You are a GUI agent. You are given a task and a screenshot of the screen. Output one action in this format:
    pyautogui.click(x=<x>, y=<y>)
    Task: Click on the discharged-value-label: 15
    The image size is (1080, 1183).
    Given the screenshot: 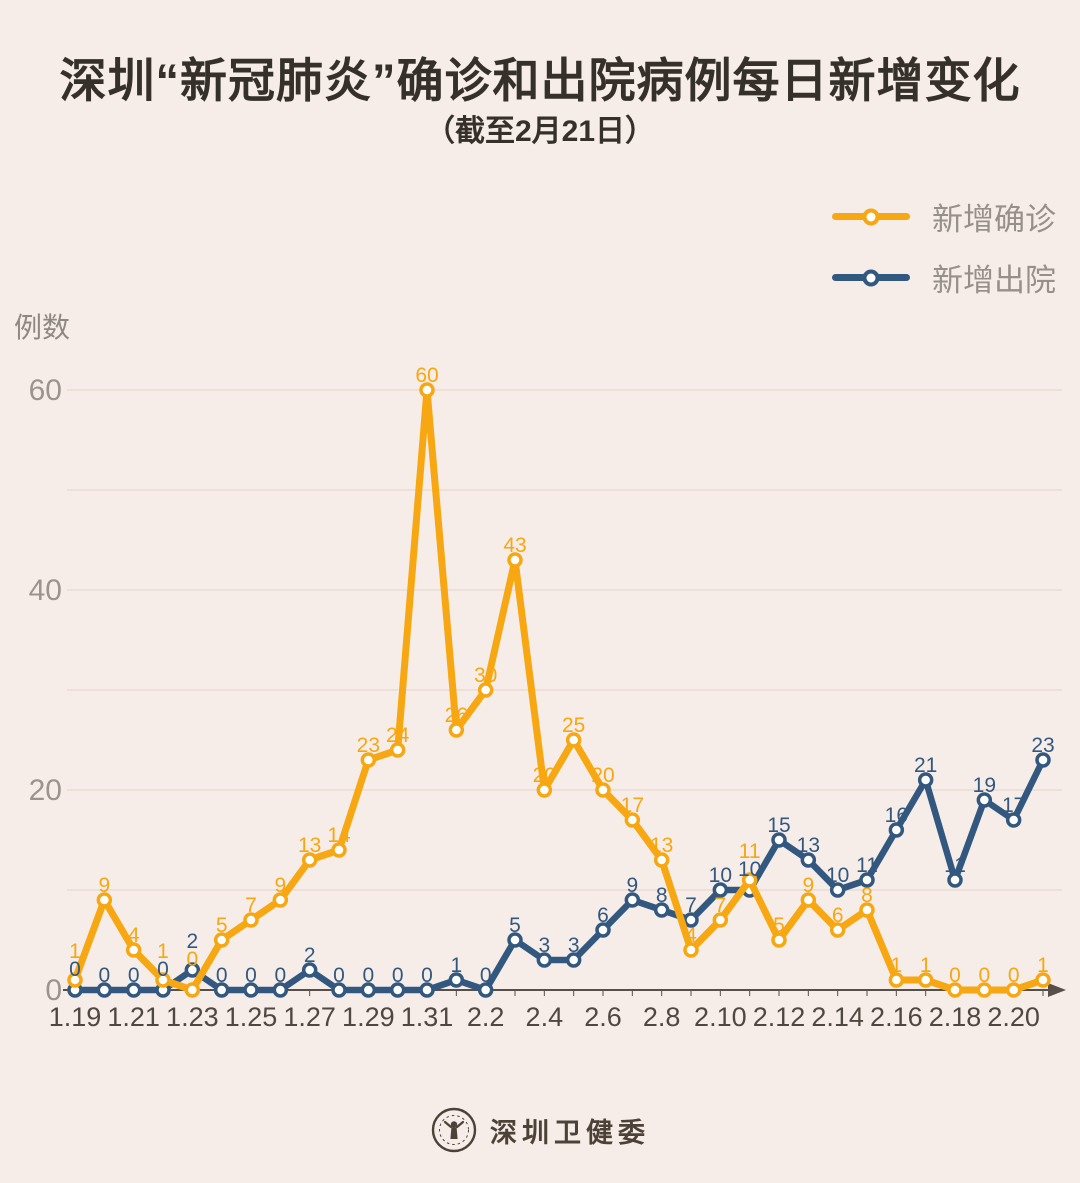 What is the action you would take?
    pyautogui.click(x=778, y=825)
    